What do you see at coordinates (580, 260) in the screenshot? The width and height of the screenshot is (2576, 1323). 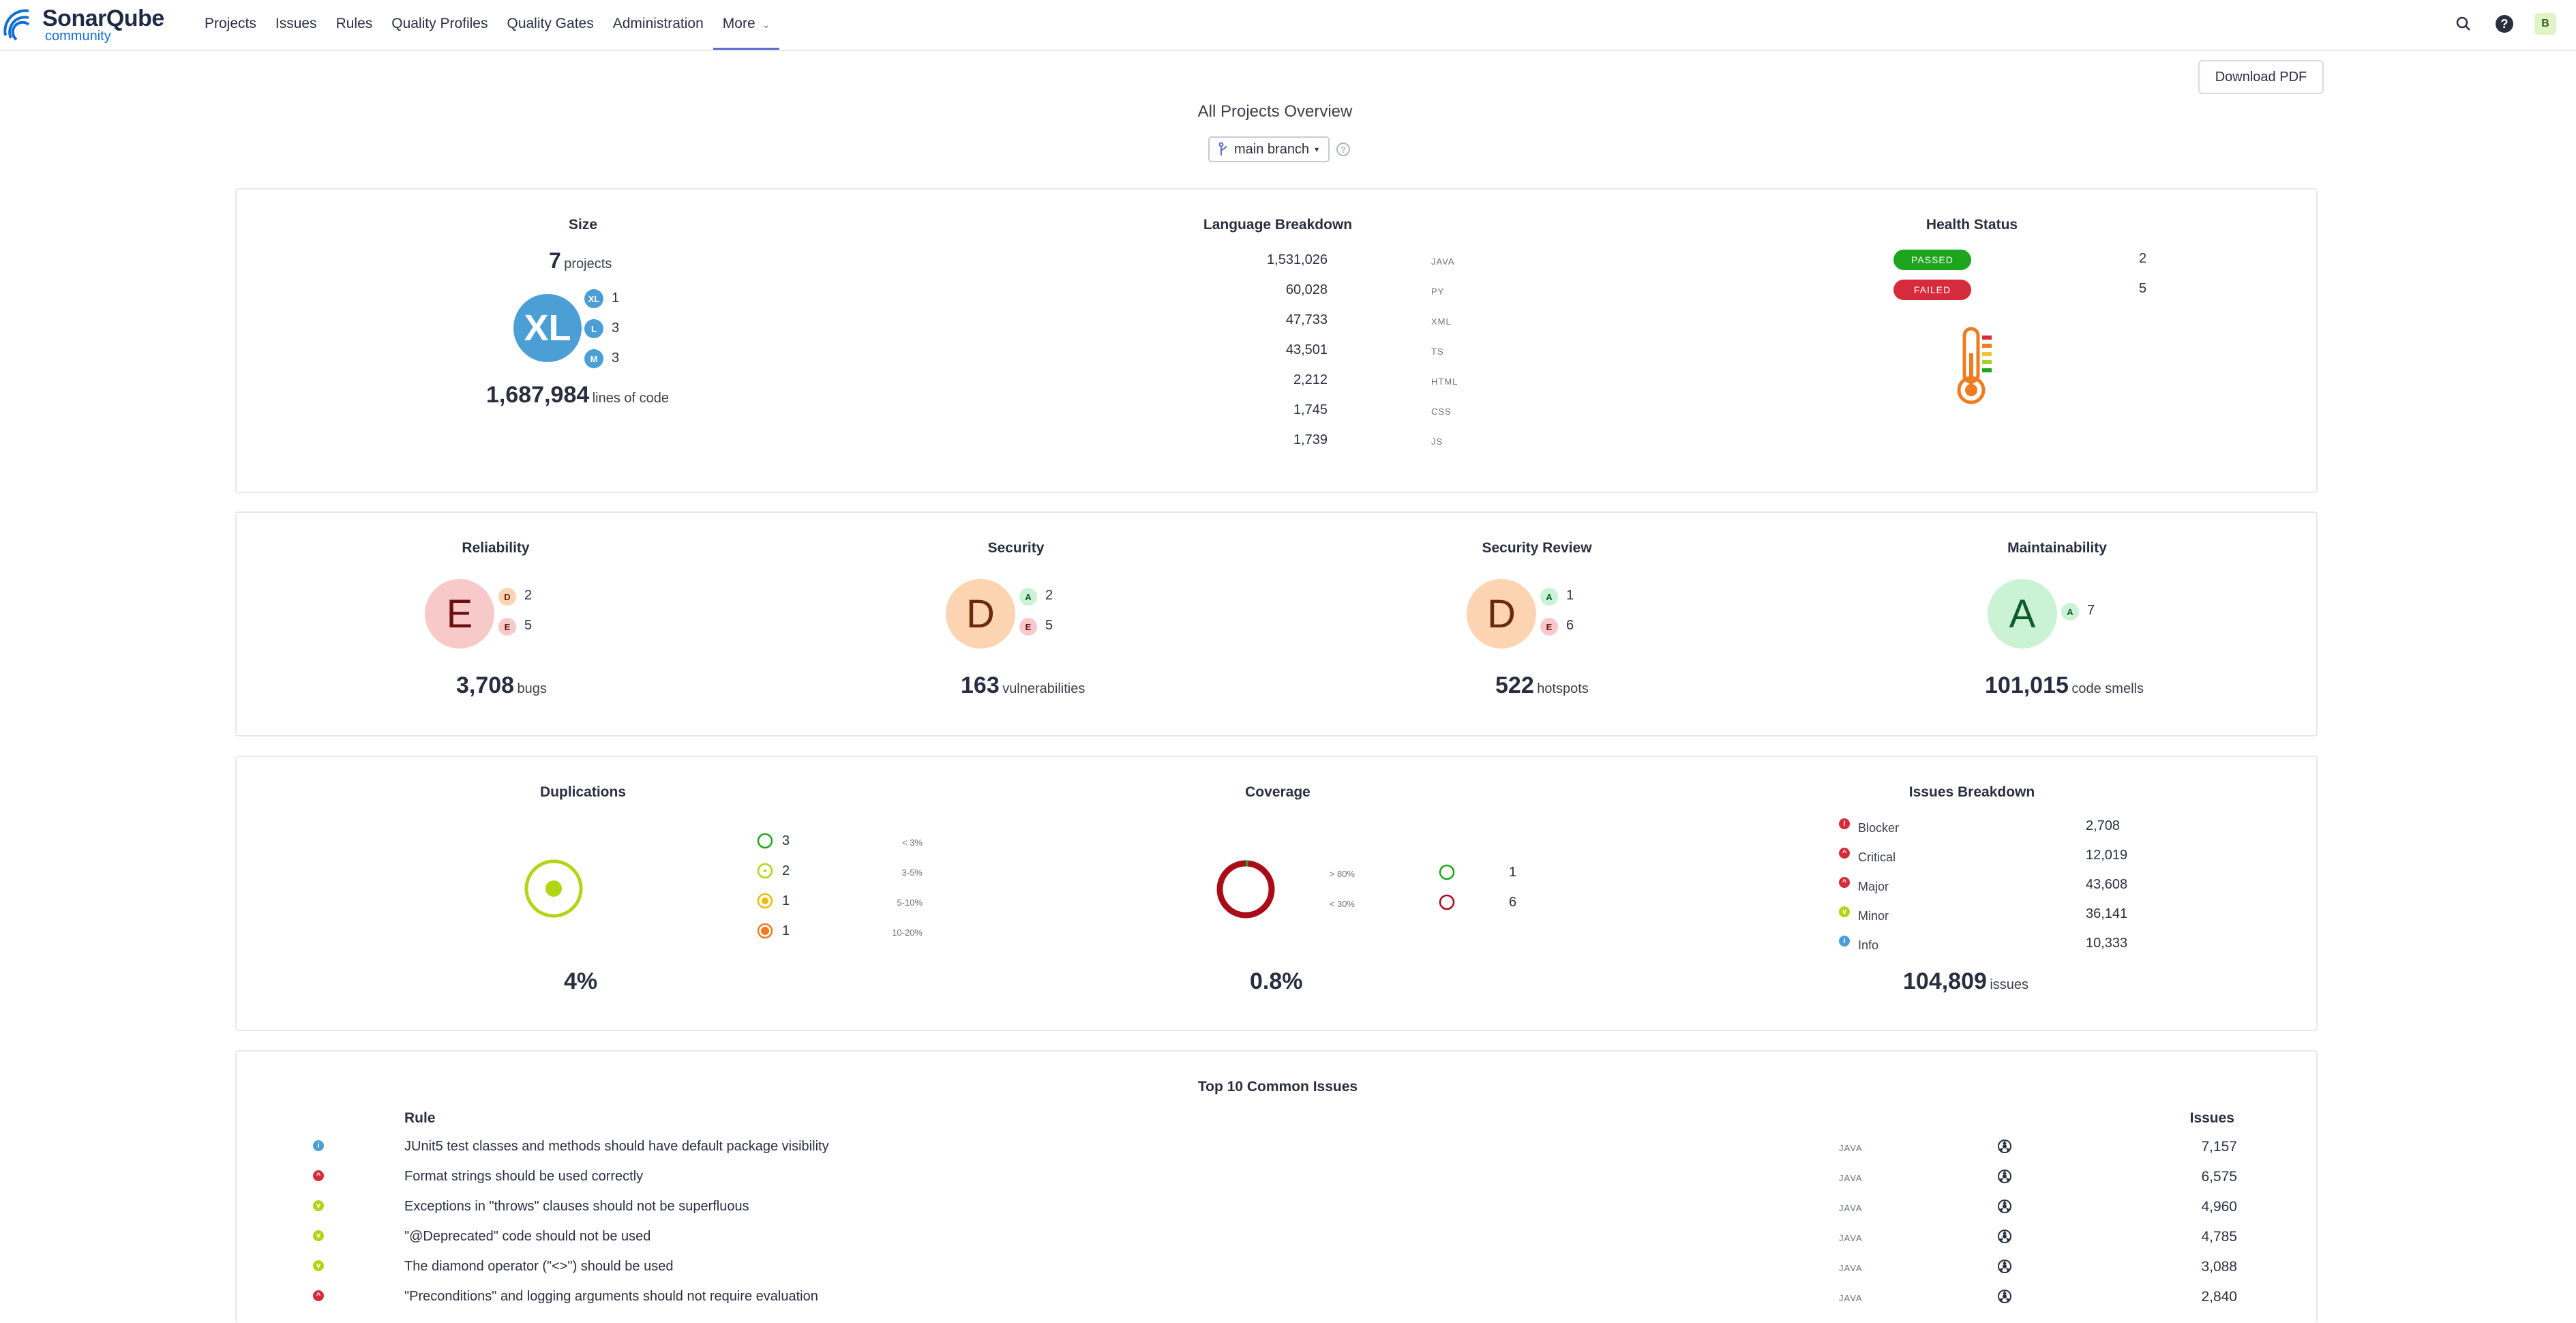 I see `project-count-line: 7 projects` at bounding box center [580, 260].